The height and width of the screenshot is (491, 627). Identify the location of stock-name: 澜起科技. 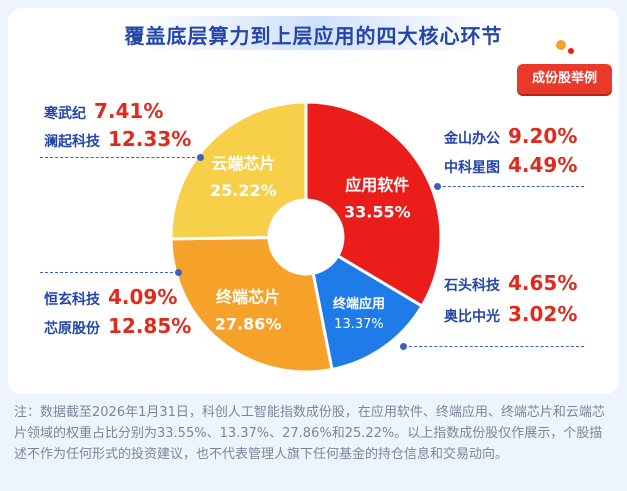
(72, 142).